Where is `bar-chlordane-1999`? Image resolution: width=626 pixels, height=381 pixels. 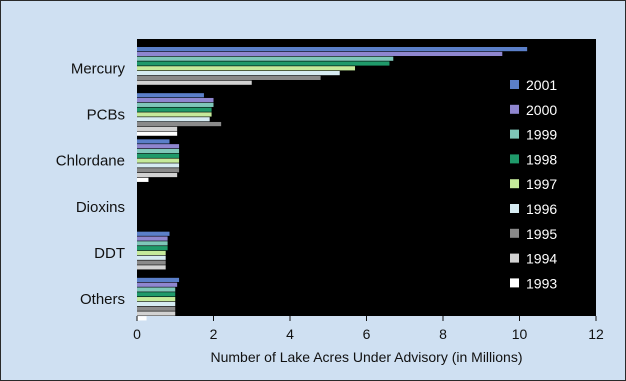 bar-chlordane-1999 is located at coordinates (158, 151).